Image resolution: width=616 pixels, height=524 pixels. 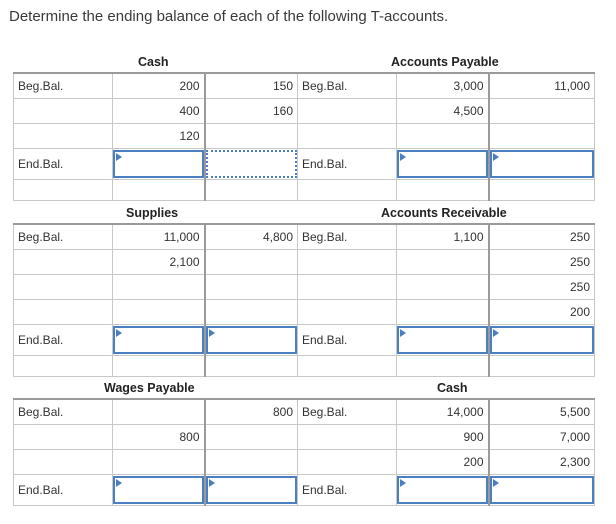 What do you see at coordinates (541, 490) in the screenshot?
I see `cash-2-credit-ending-input` at bounding box center [541, 490].